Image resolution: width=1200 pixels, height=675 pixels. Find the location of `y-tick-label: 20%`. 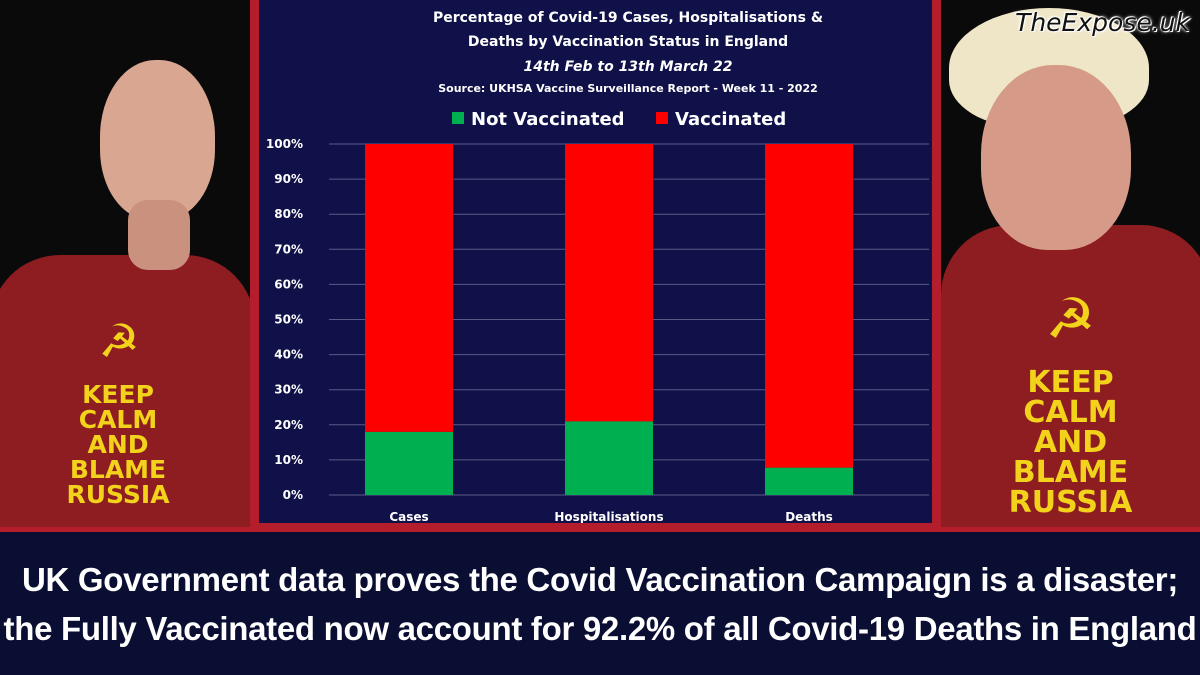

y-tick-label: 20% is located at coordinates (288, 425).